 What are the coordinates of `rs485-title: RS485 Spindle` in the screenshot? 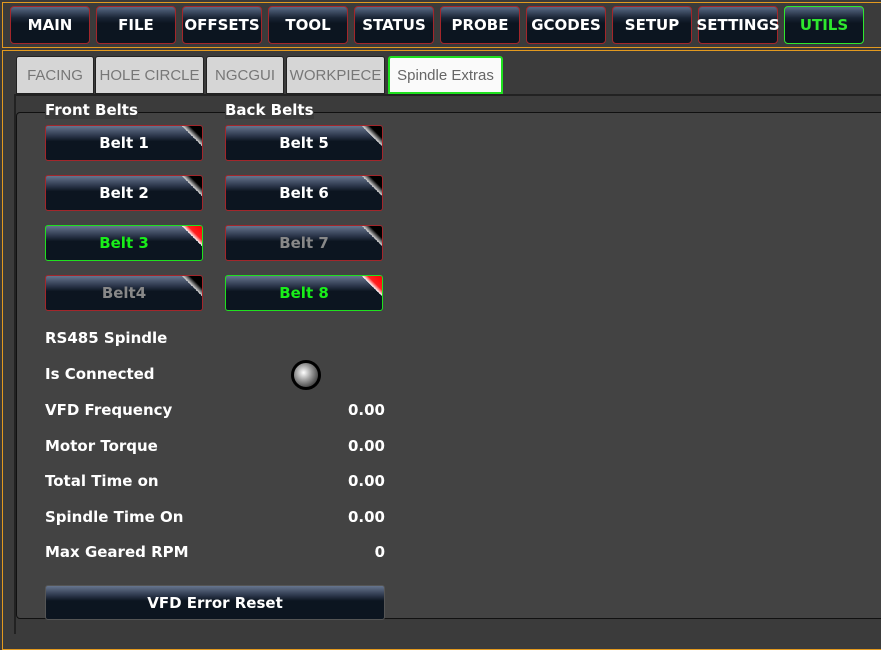 It's located at (106, 338).